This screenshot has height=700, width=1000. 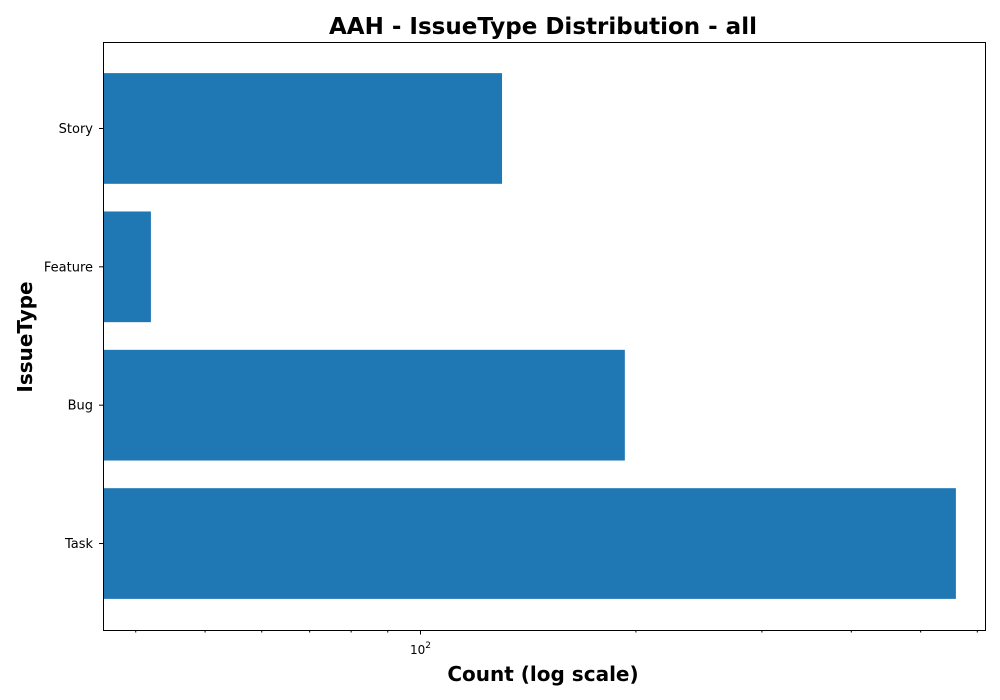 I want to click on bar-feature, so click(x=127, y=267).